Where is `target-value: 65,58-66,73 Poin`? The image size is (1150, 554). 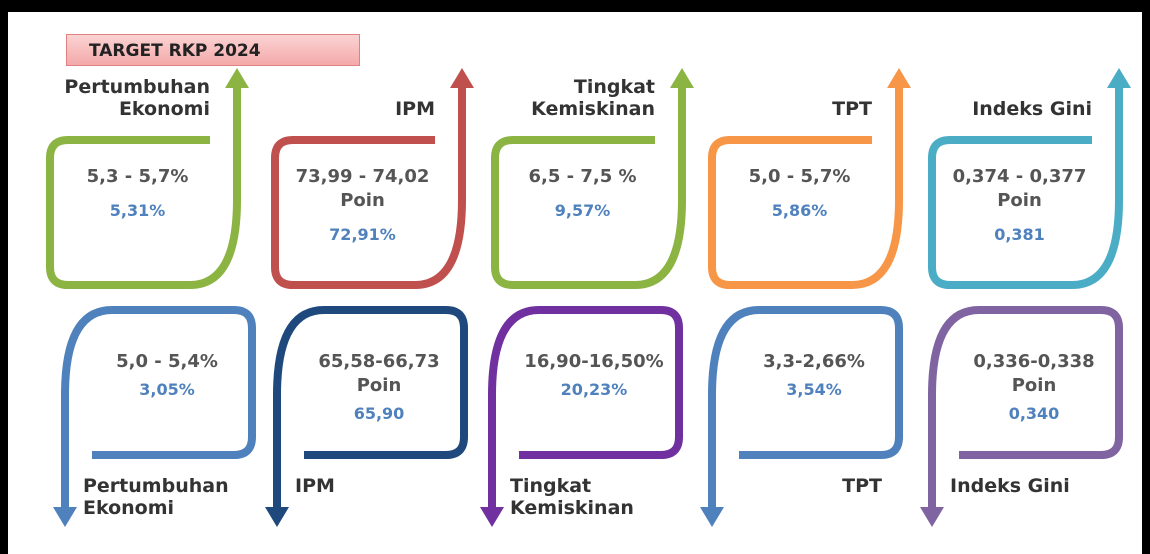 target-value: 65,58-66,73 Poin is located at coordinates (379, 373).